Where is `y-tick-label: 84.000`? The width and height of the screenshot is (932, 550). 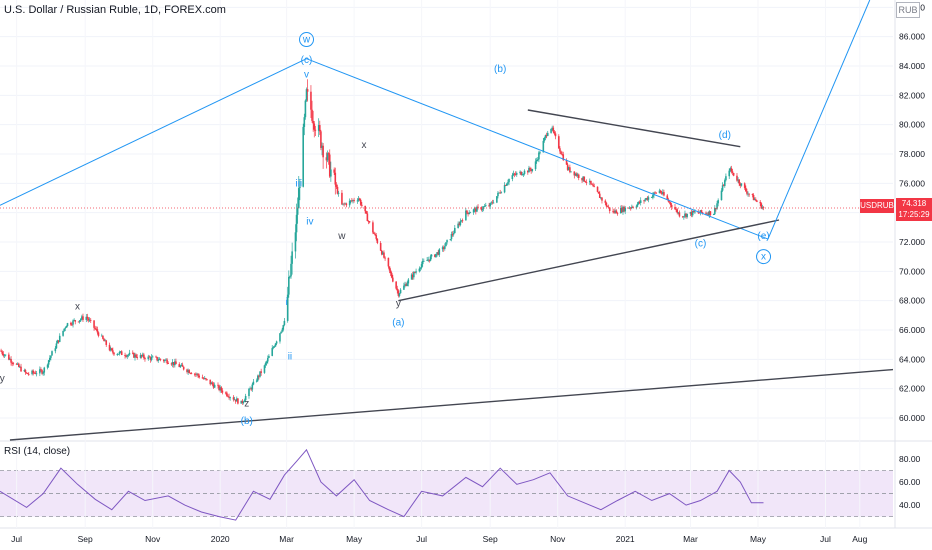
y-tick-label: 84.000 is located at coordinates (912, 66).